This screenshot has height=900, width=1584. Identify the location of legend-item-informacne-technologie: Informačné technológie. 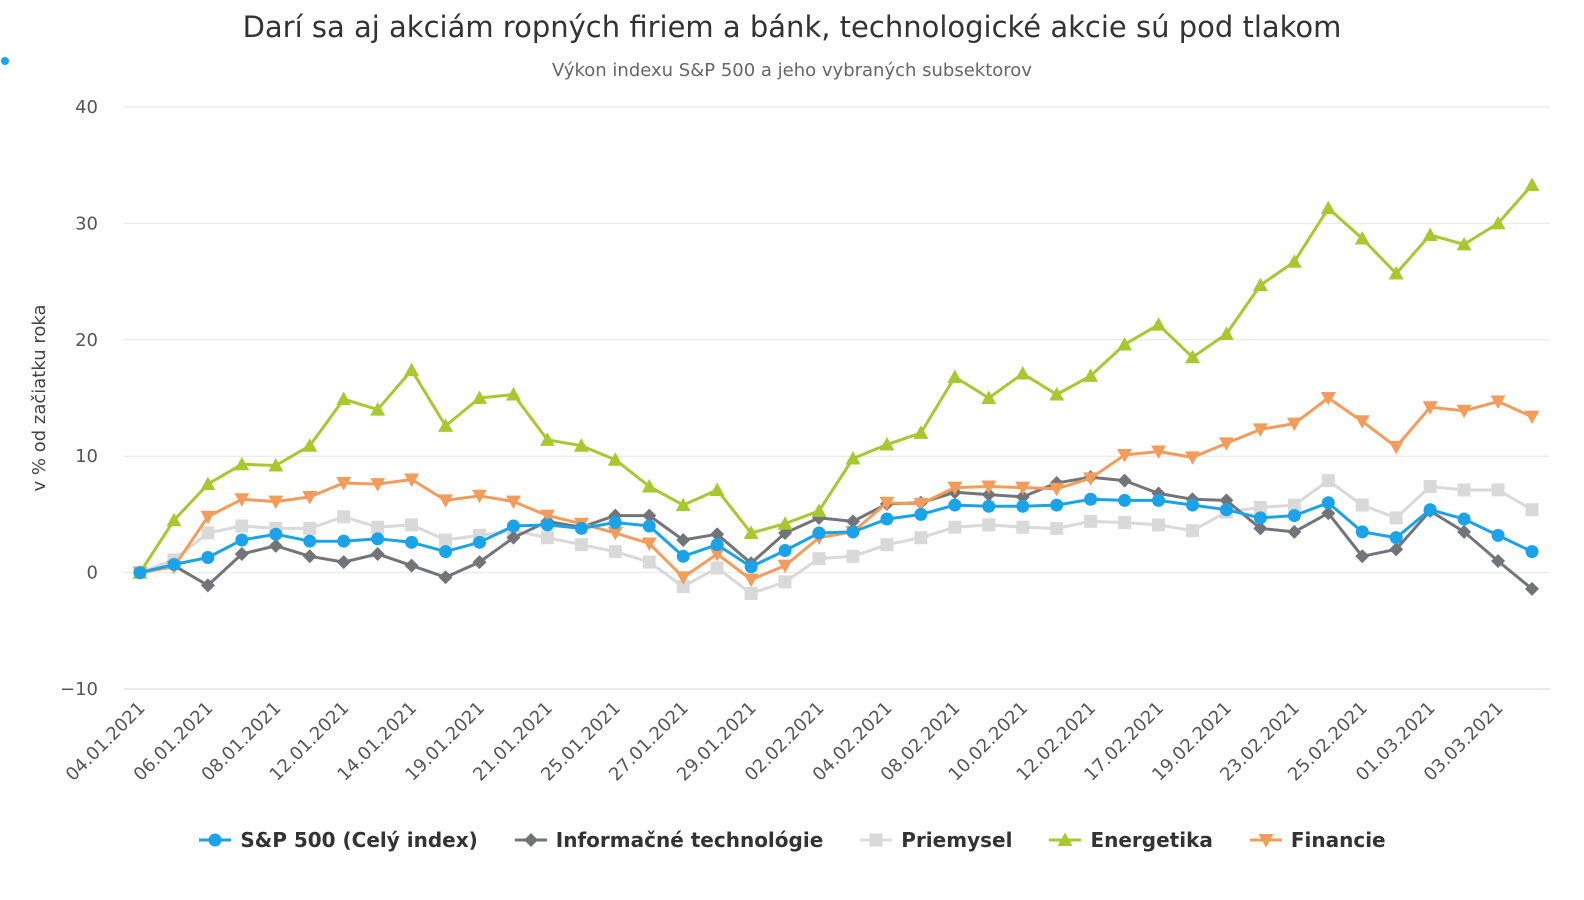
(668, 840).